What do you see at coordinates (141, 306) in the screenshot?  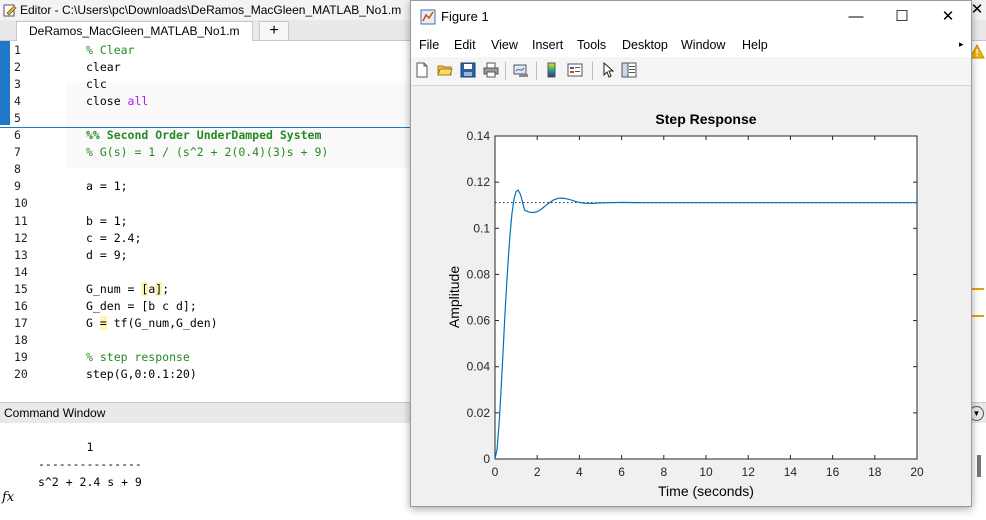 I see `code-line: G_den = [b c d];` at bounding box center [141, 306].